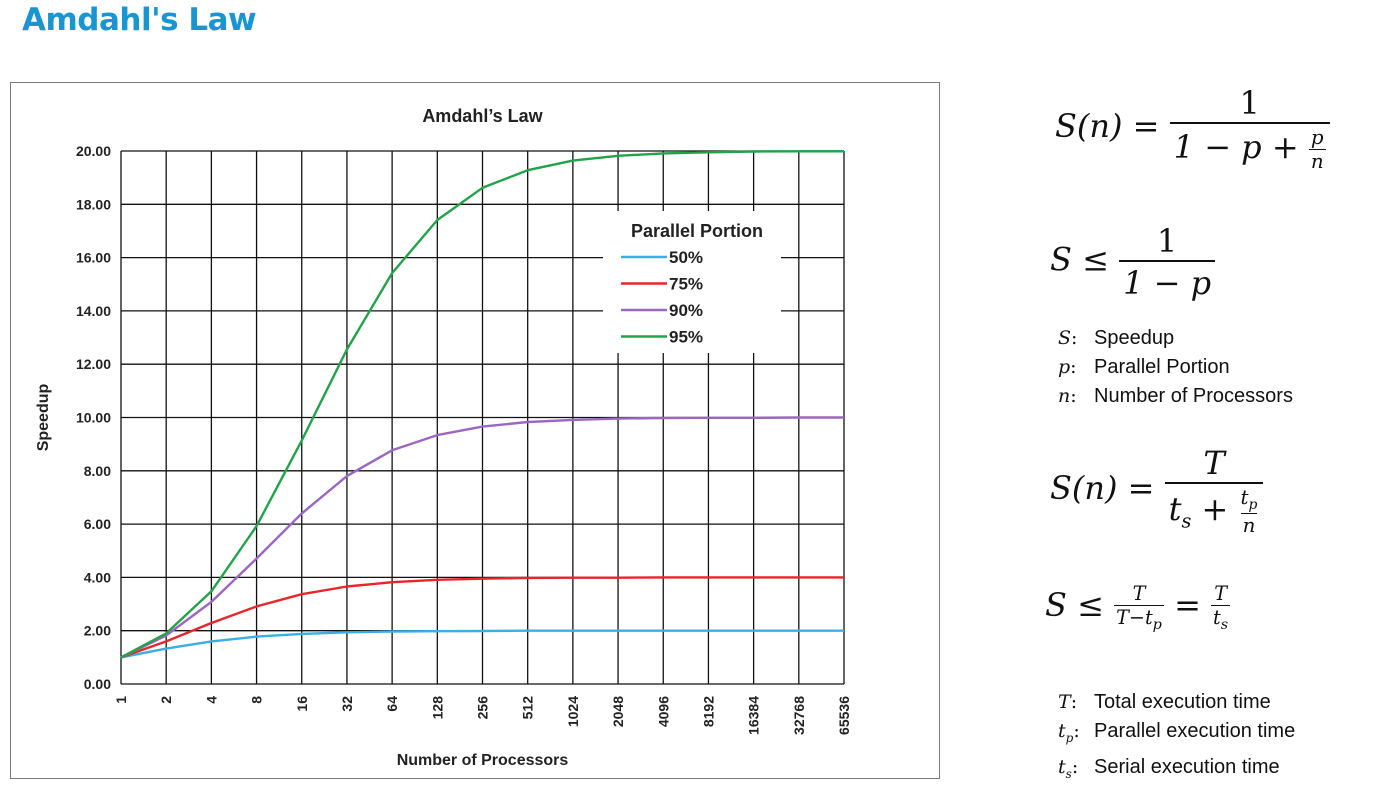 The width and height of the screenshot is (1397, 789). Describe the element at coordinates (482, 116) in the screenshot. I see `chart-title: Amdahl’s Law` at that location.